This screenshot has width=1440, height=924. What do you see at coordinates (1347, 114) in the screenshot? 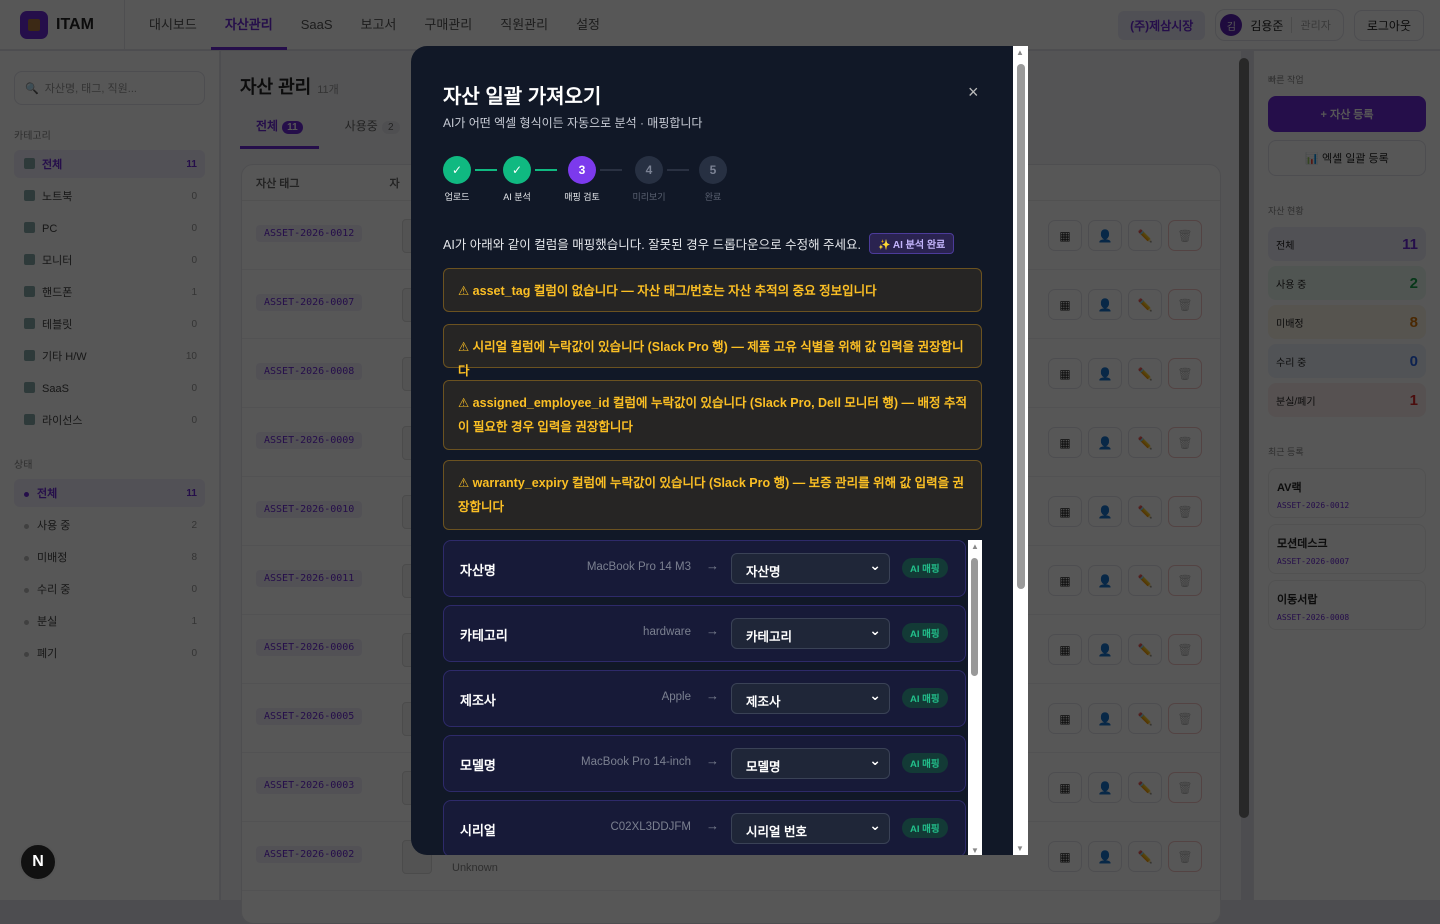
I see `add-asset-button: + 자산 등록` at bounding box center [1347, 114].